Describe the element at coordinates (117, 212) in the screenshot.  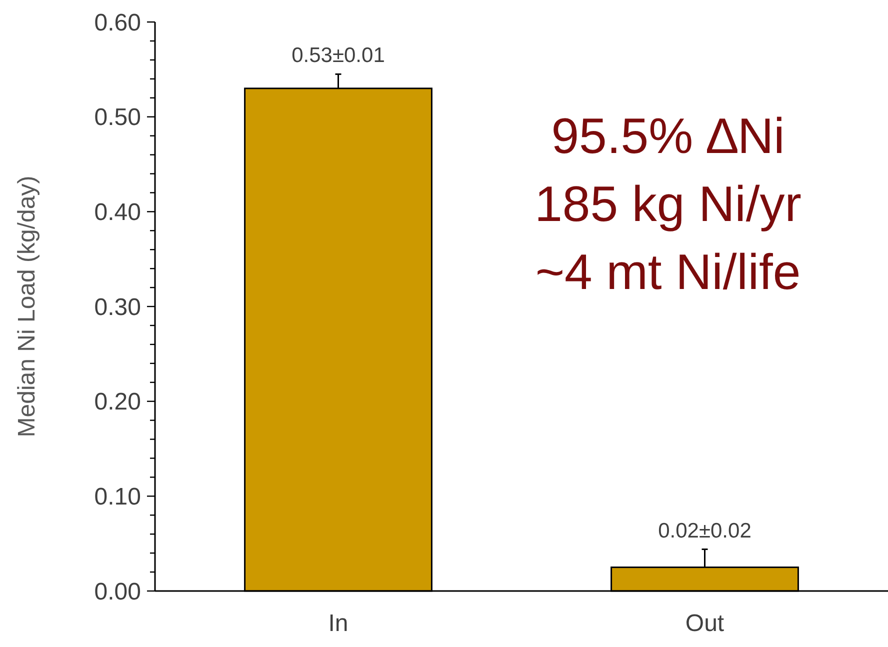
I see `y-tick-label: 0.40` at that location.